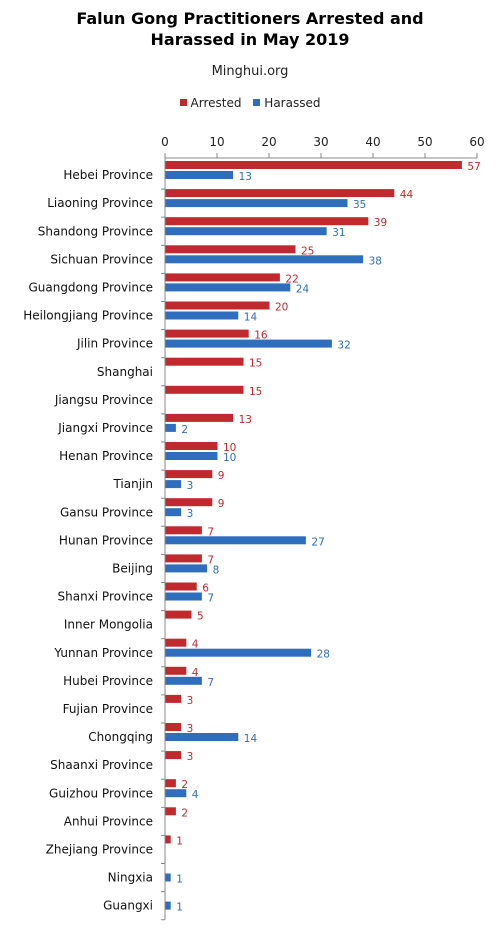 Image resolution: width=500 pixels, height=930 pixels. I want to click on data-label-arrested-sichuan-province: 25, so click(307, 251).